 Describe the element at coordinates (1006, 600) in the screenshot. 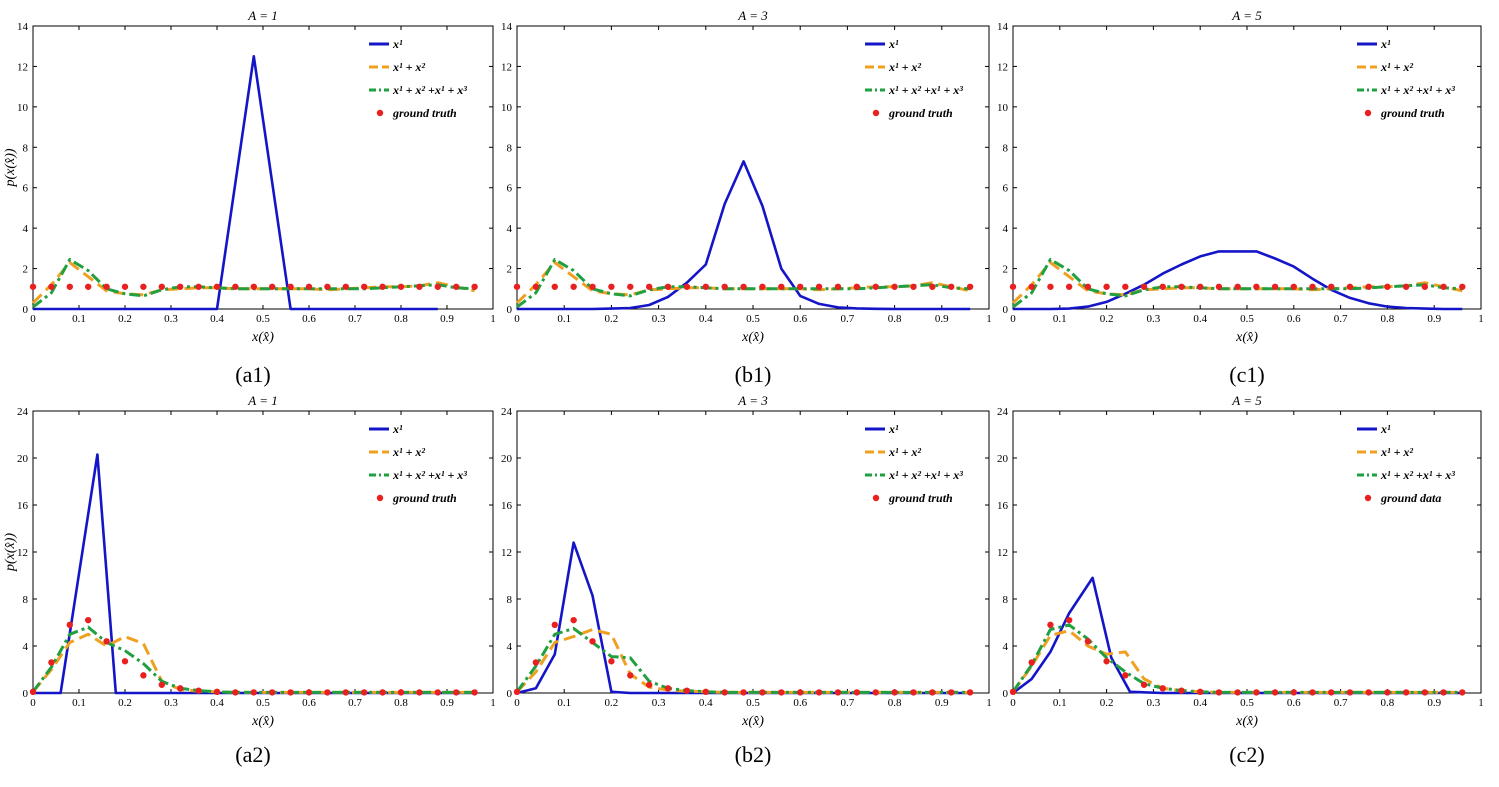

I see `y-tick-label: 8` at that location.